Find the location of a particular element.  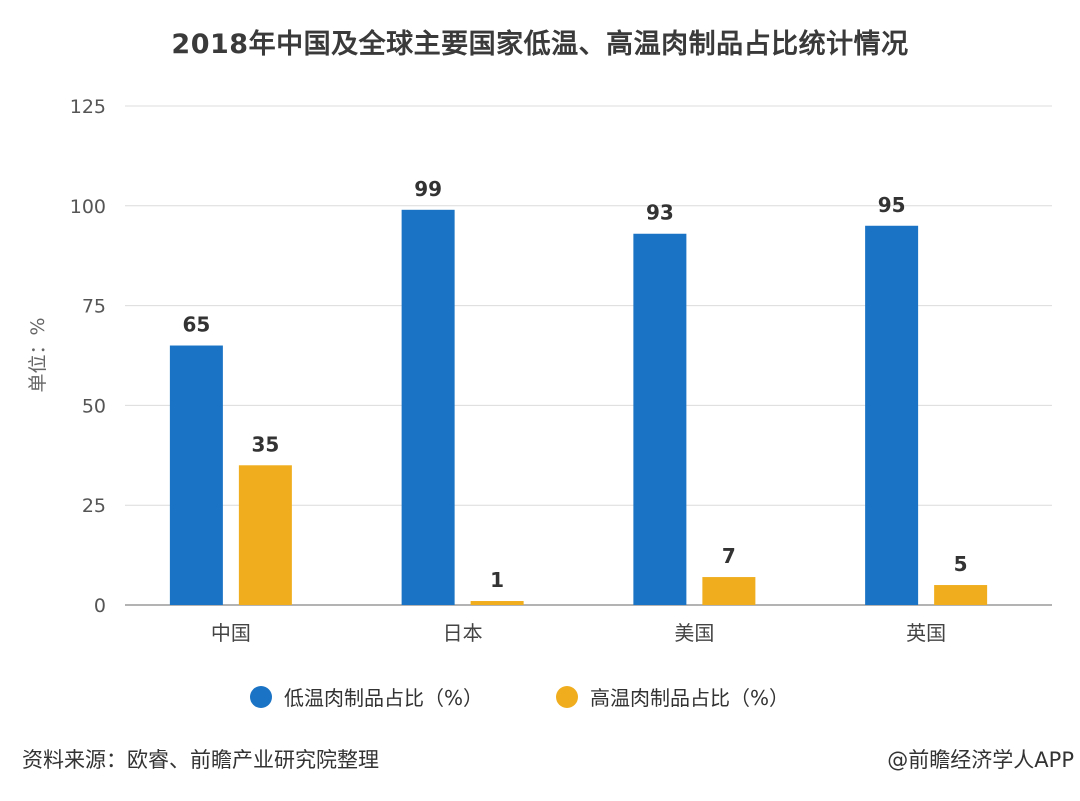

data-label: 95 is located at coordinates (892, 205).